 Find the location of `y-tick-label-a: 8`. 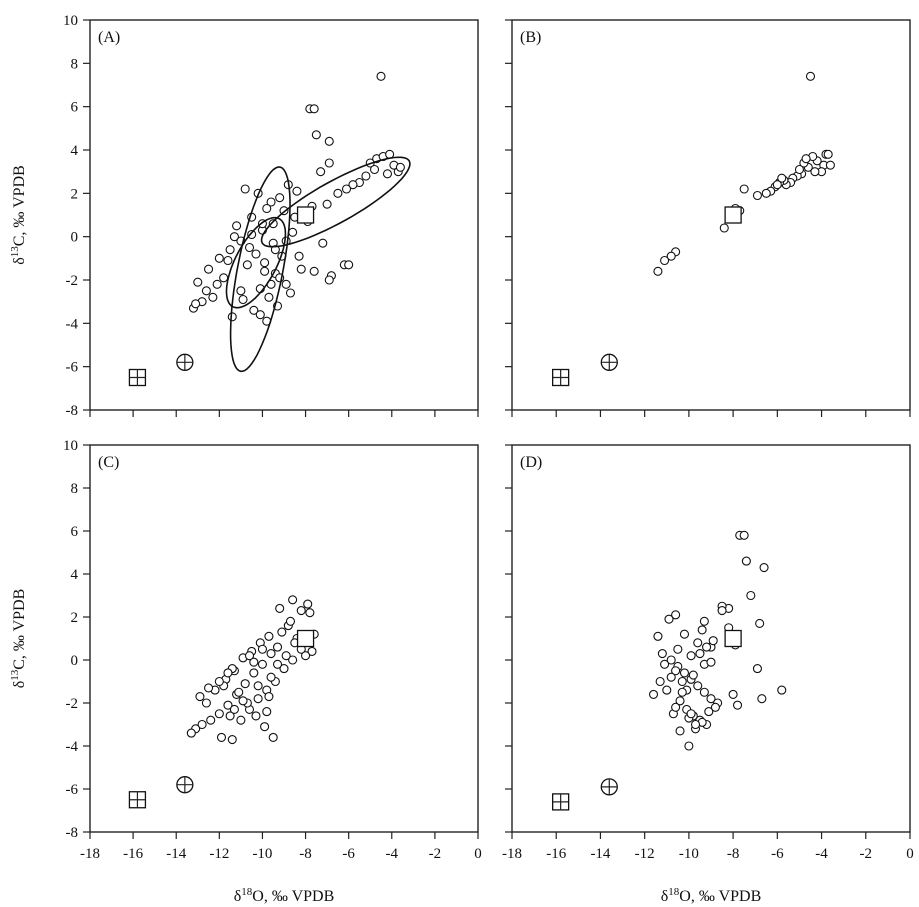

y-tick-label-a: 8 is located at coordinates (75, 64).